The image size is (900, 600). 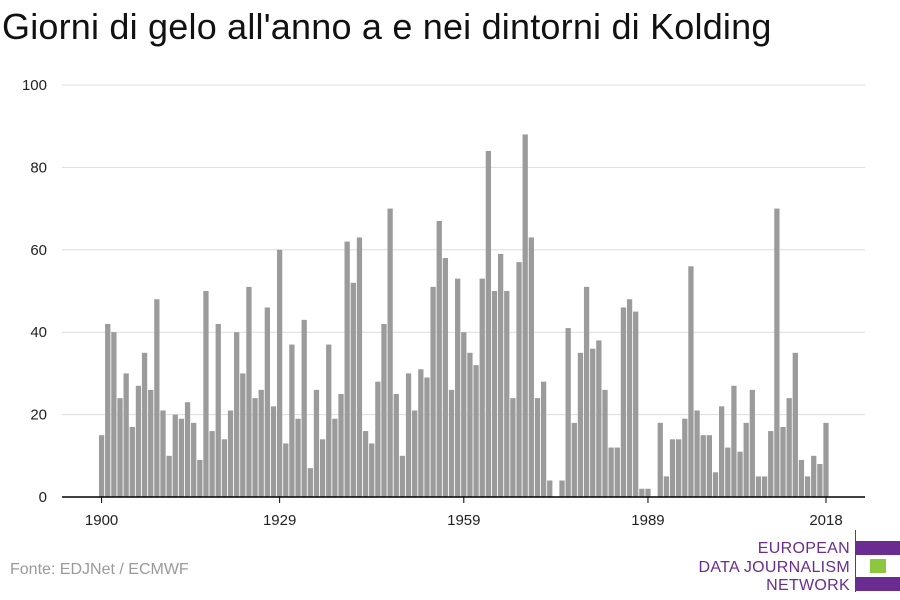 I want to click on x-tick-label: 2018, so click(x=825, y=520).